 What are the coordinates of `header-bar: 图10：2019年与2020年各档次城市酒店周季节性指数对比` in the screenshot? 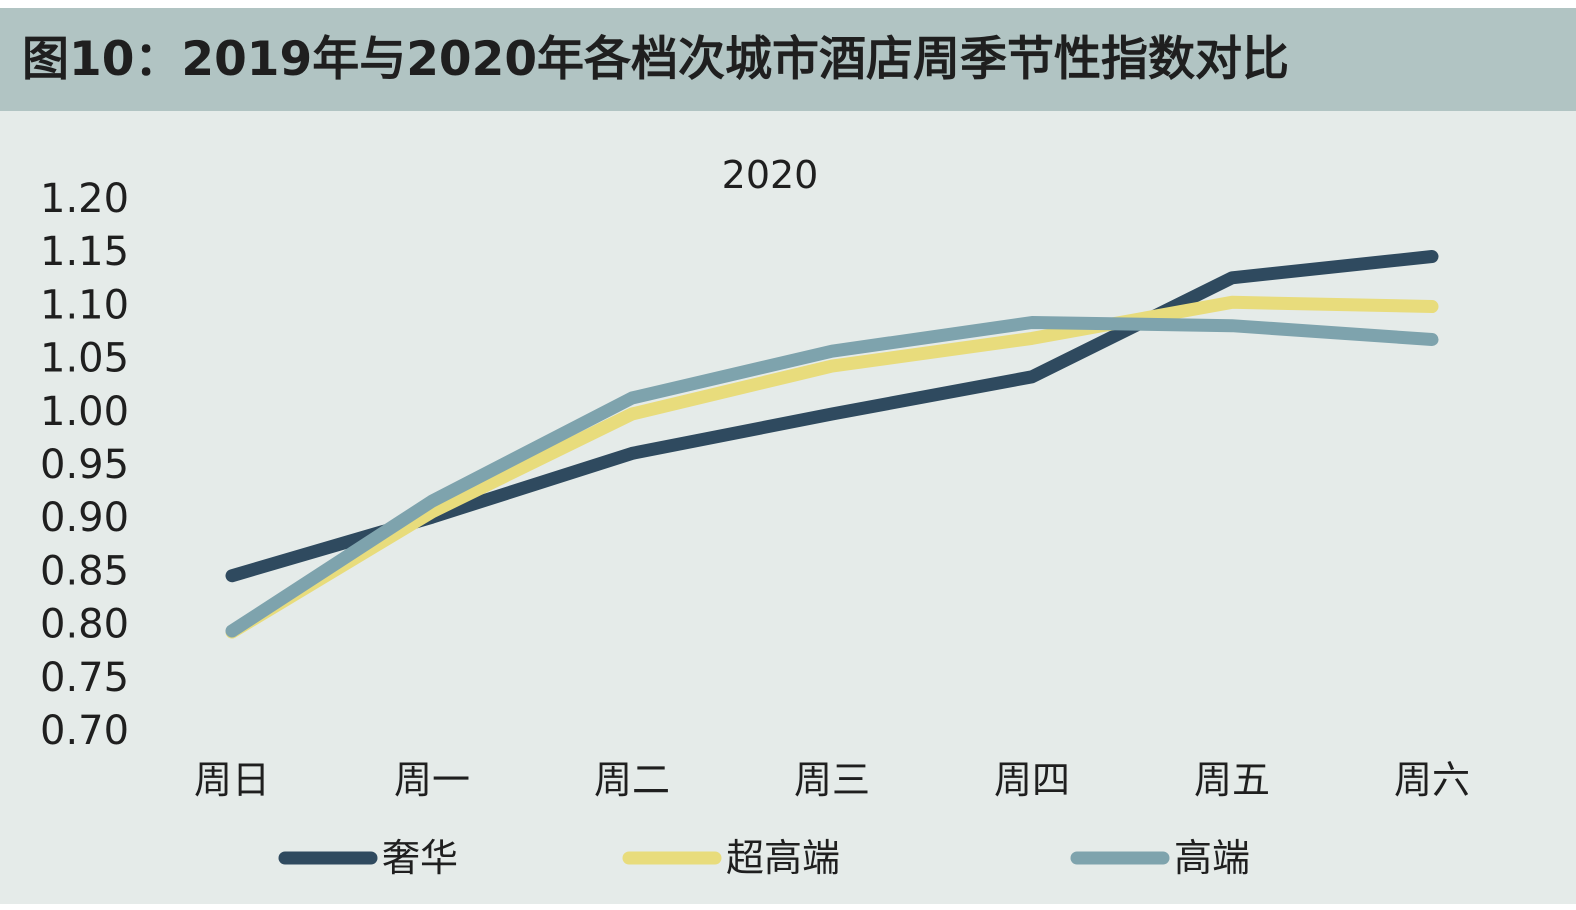 It's located at (788, 59).